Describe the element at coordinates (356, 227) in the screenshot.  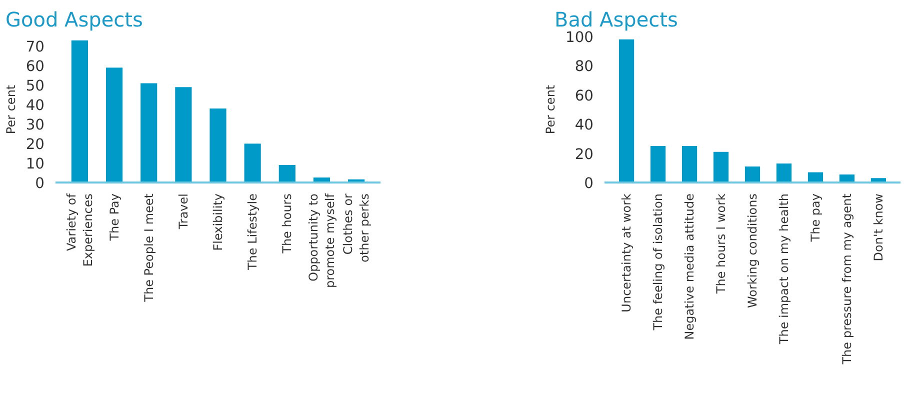
I see `x-tick-label: Clothes or other perks` at that location.